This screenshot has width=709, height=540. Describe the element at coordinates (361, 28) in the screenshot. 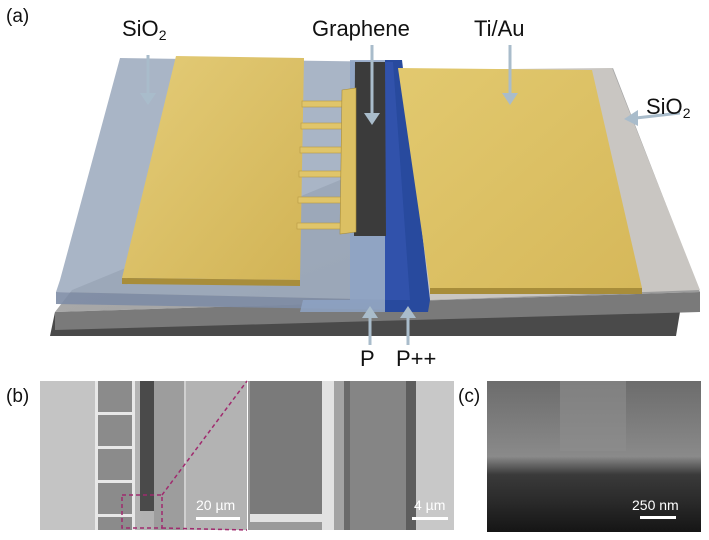

I see `graphene-label: Graphene` at that location.